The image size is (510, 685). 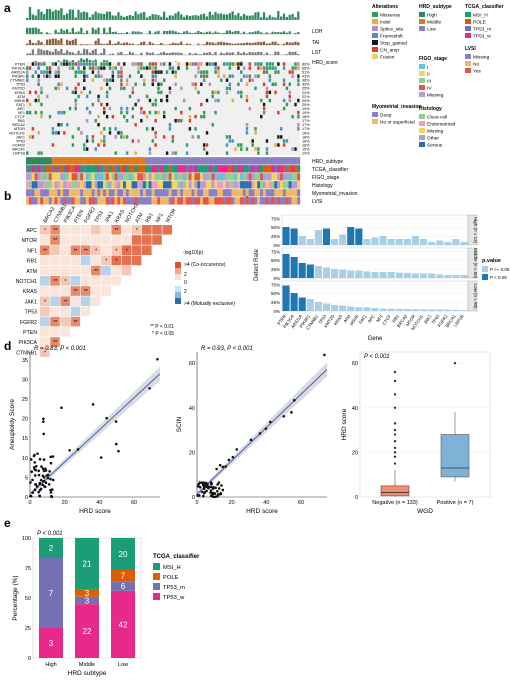 What do you see at coordinates (160, 218) in the screenshot?
I see `heatmap-col-label: NF1` at bounding box center [160, 218].